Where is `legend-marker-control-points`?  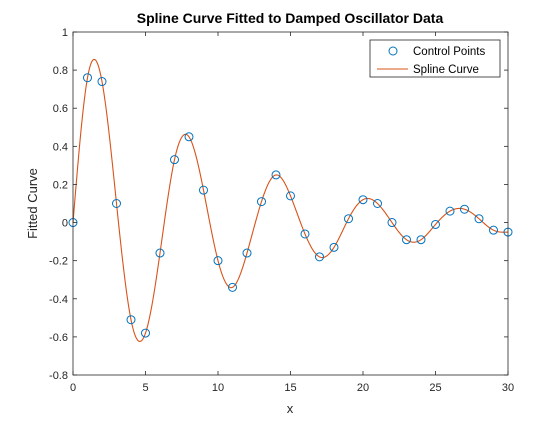 legend-marker-control-points is located at coordinates (393, 51).